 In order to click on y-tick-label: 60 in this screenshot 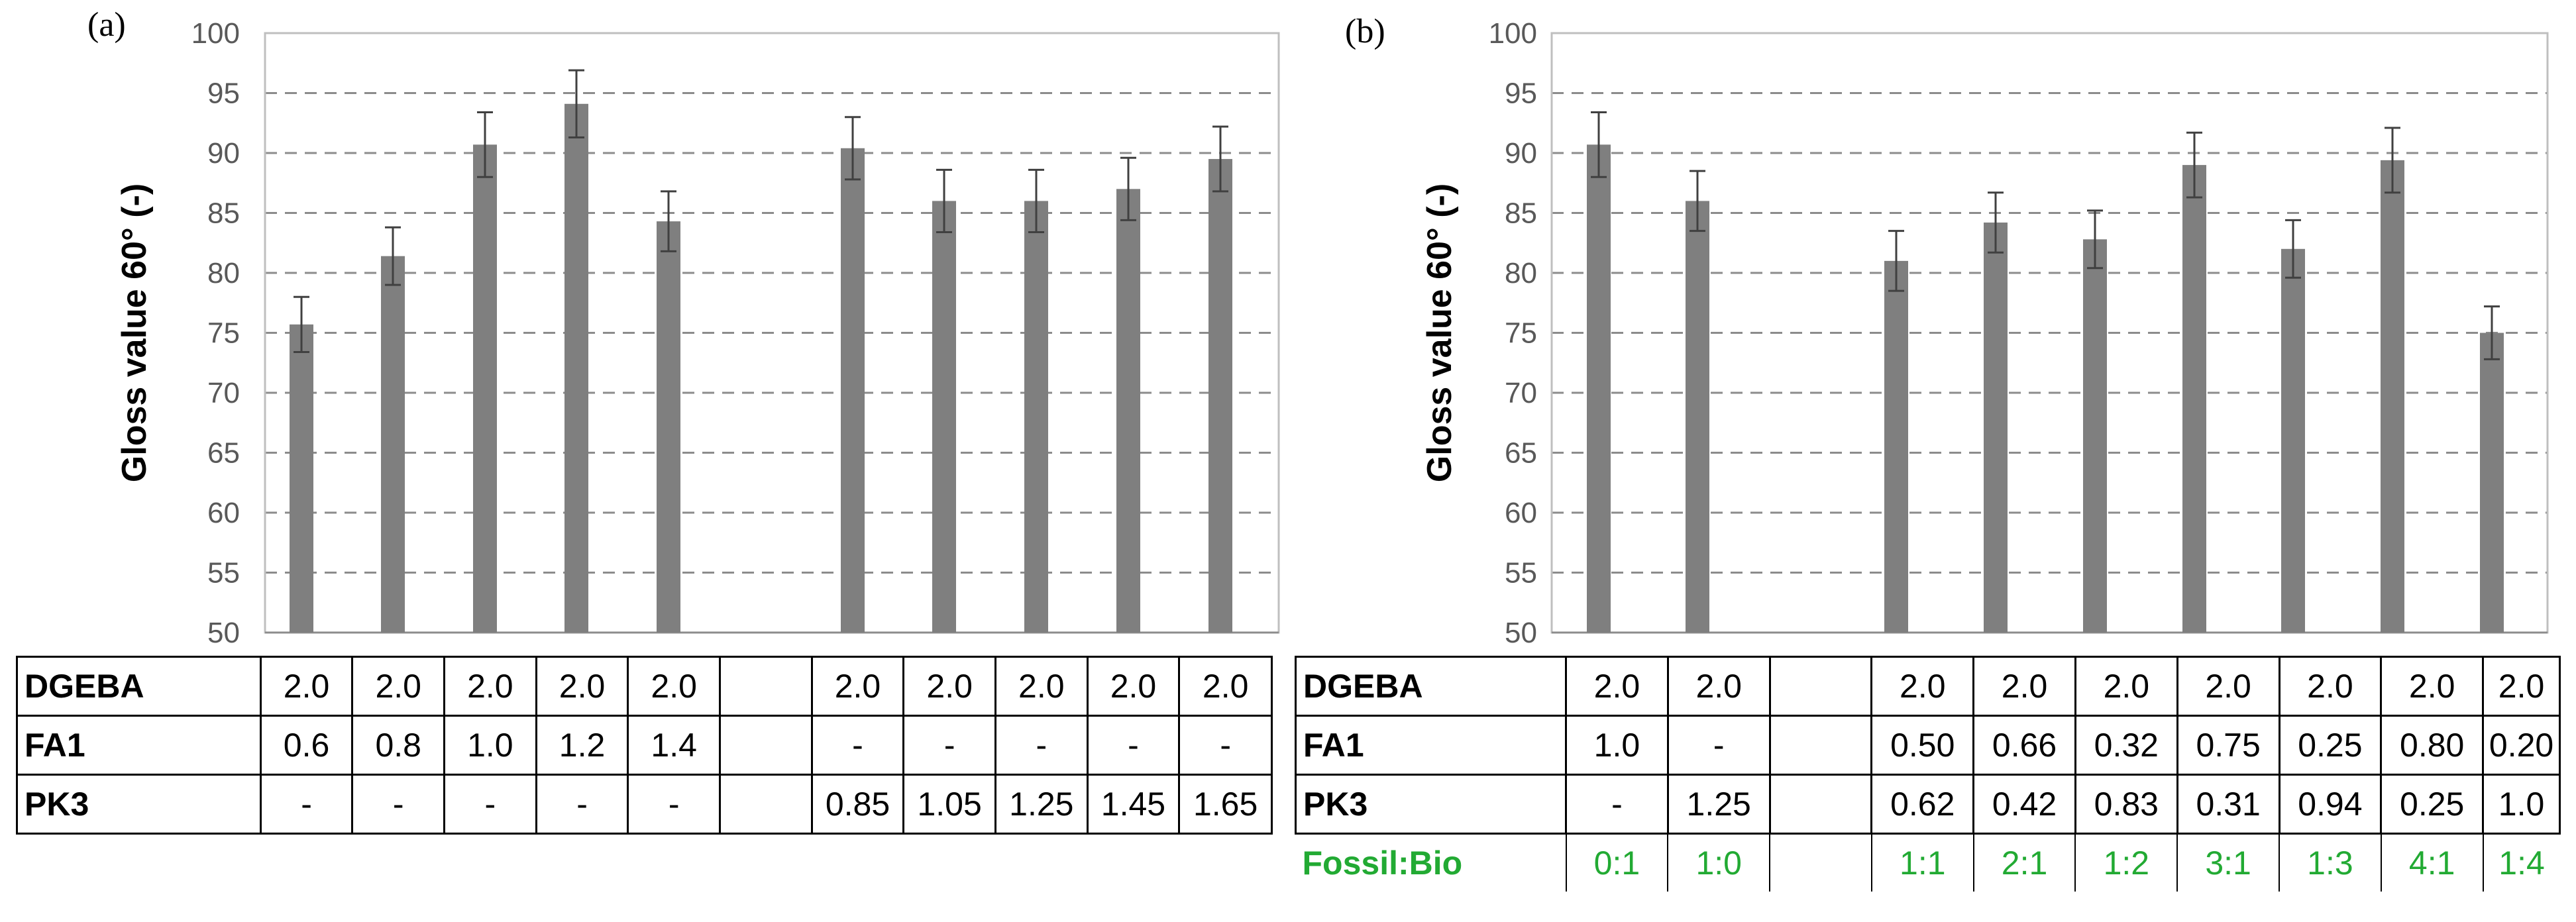, I will do `click(1521, 513)`.